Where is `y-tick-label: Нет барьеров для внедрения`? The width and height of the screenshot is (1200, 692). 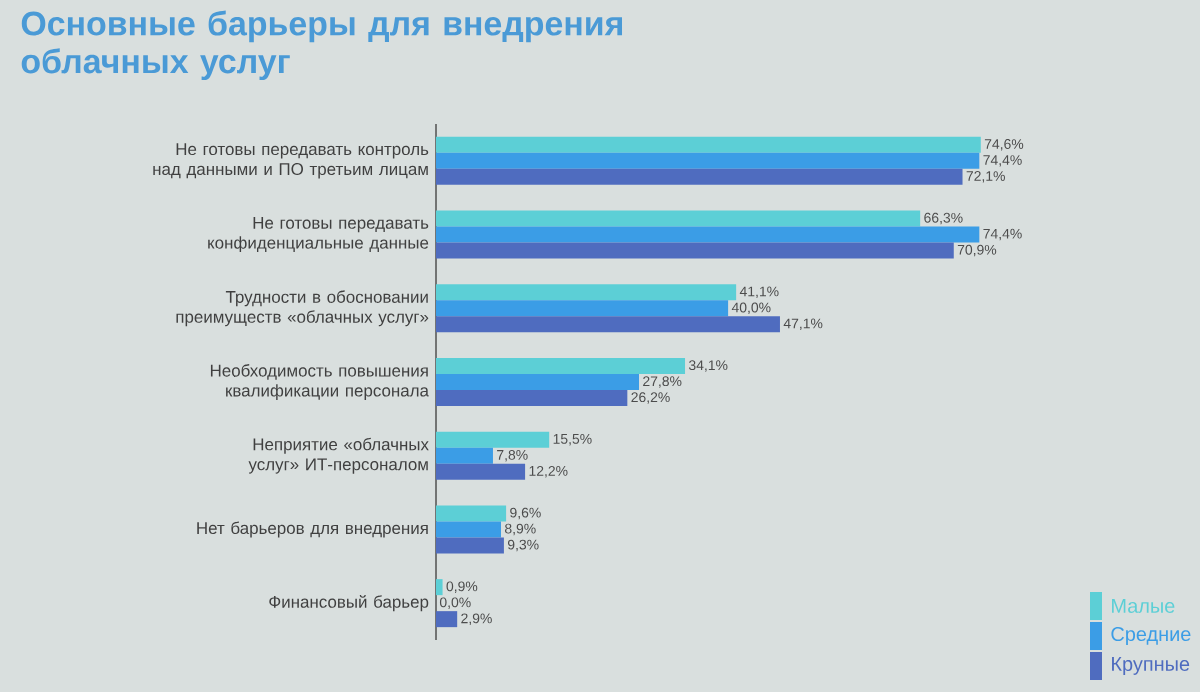 y-tick-label: Нет барьеров для внедрения is located at coordinates (312, 529).